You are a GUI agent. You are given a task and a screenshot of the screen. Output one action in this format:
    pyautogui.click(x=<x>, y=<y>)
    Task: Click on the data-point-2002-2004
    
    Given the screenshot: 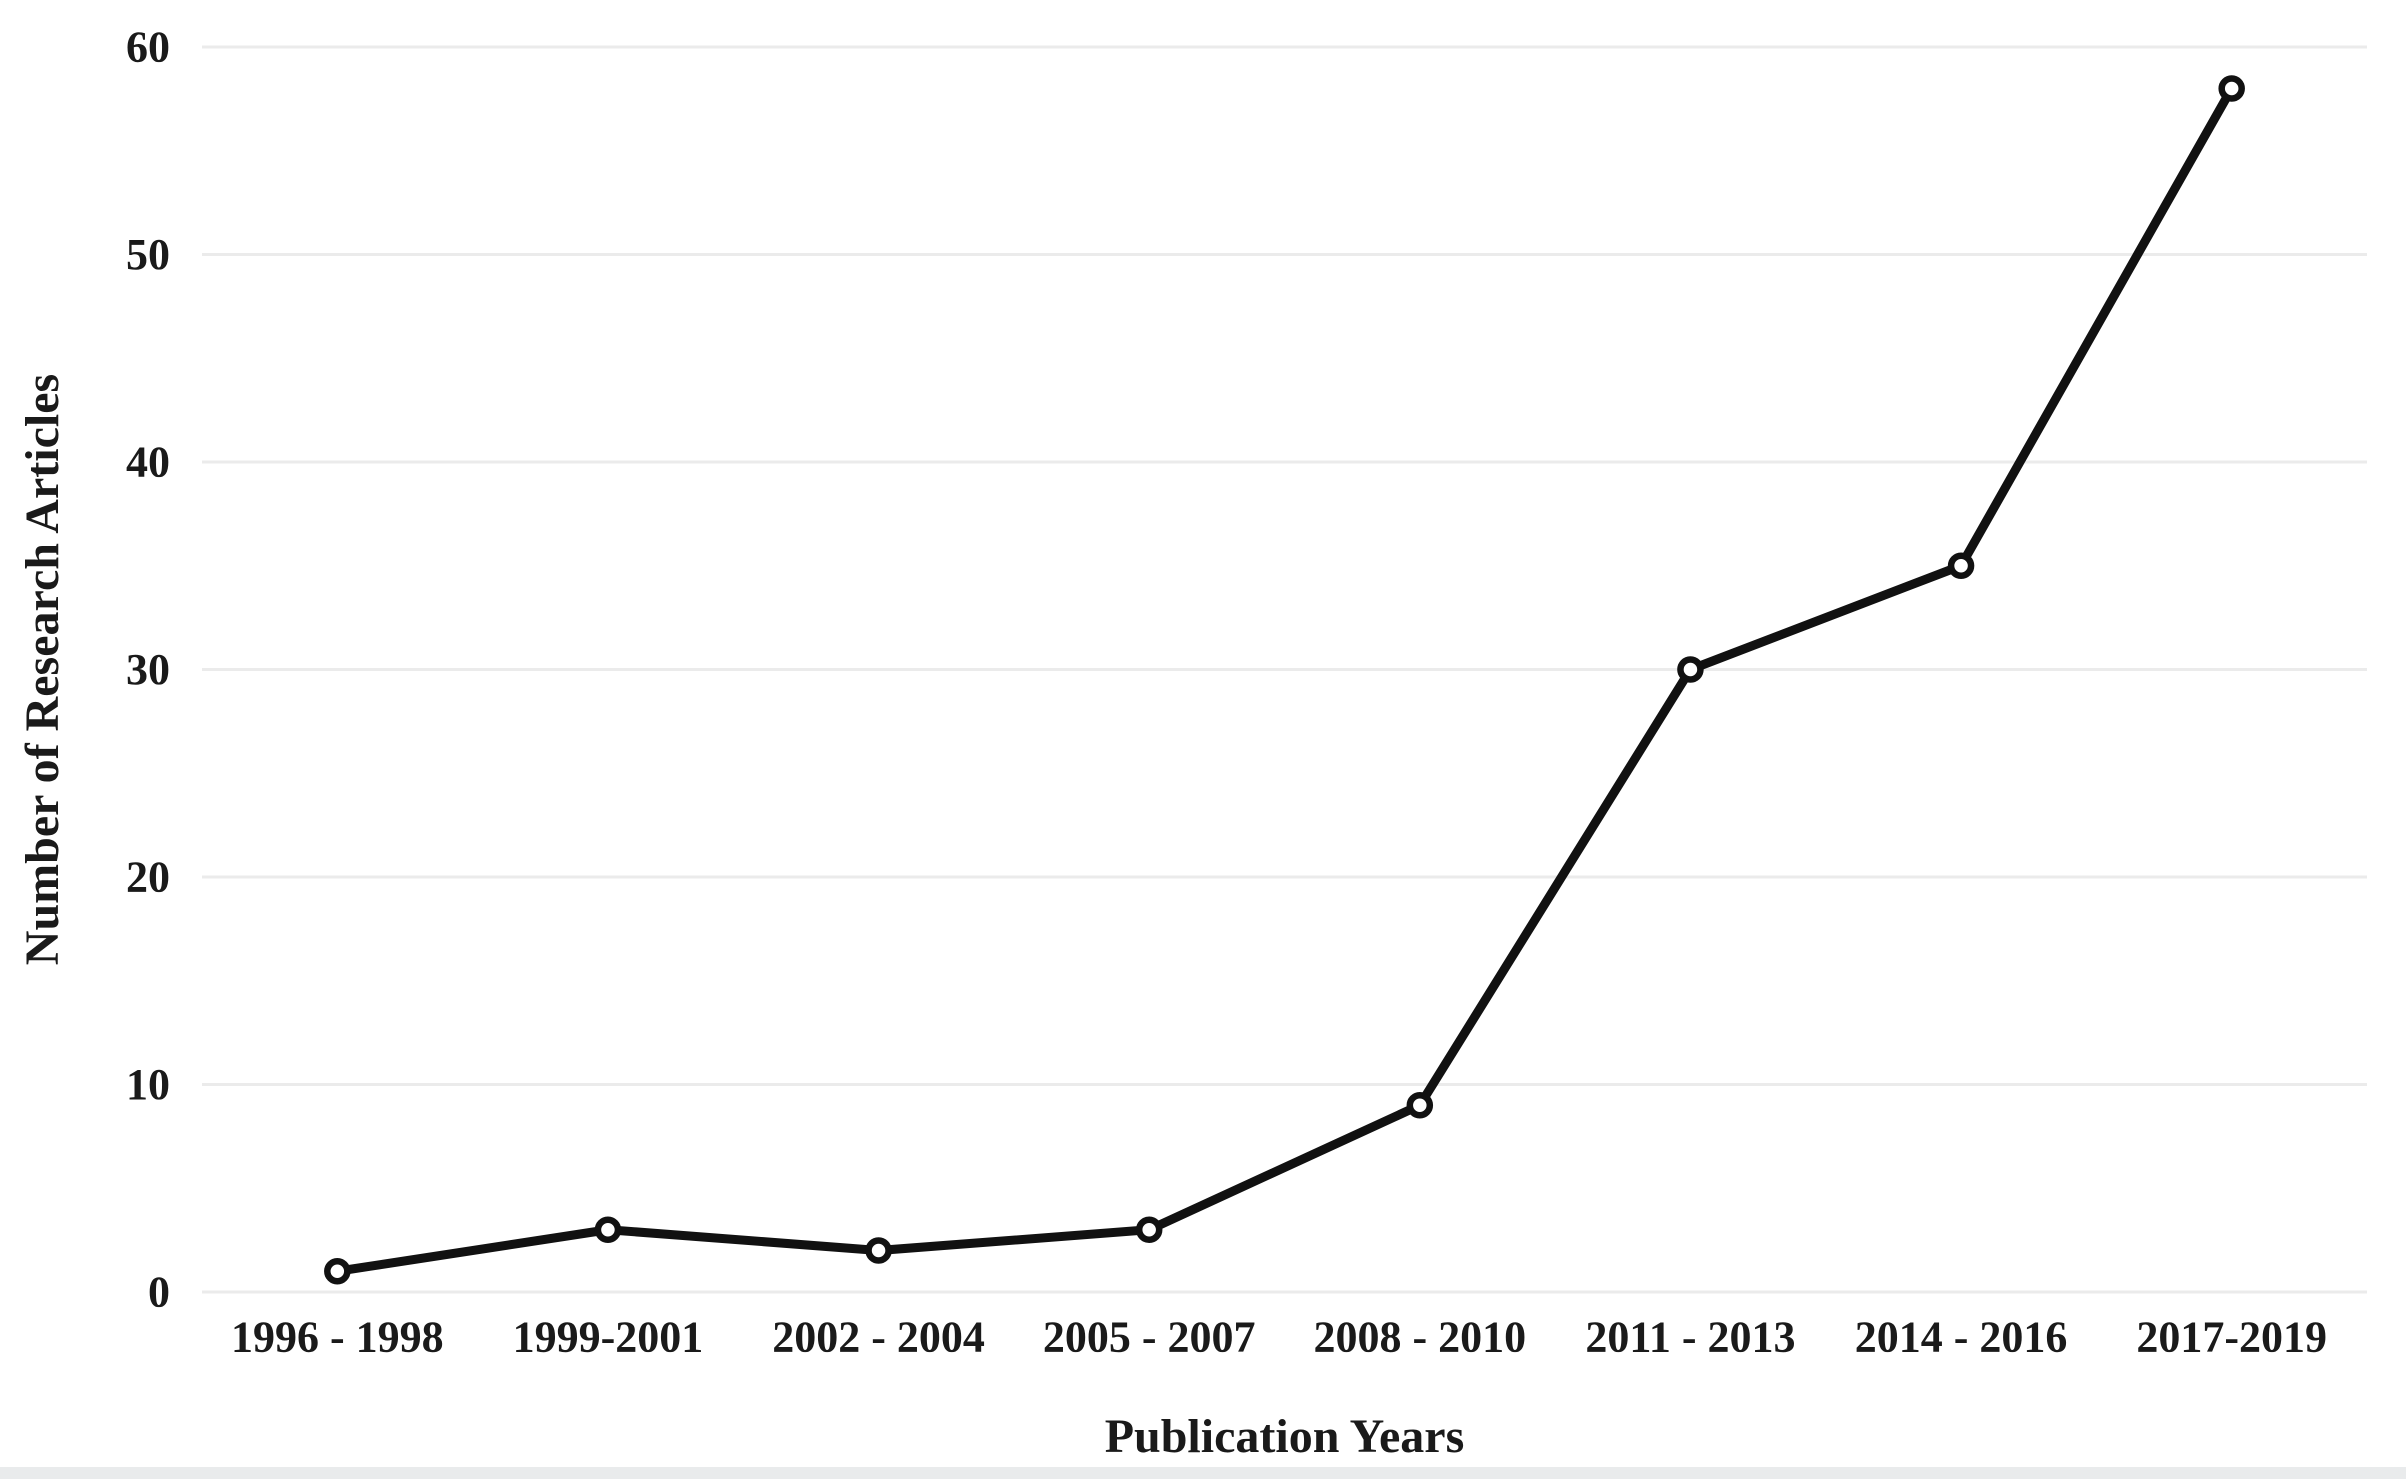 What is the action you would take?
    pyautogui.click(x=878, y=1250)
    